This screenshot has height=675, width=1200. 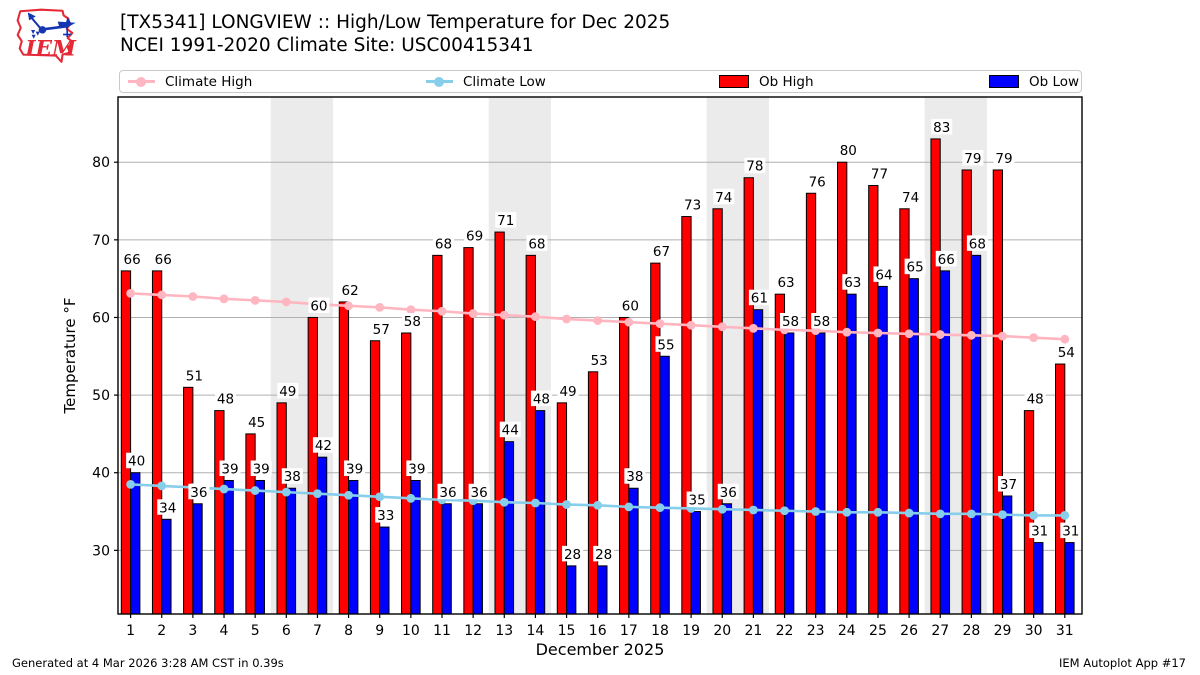 I want to click on svg-text: 80, so click(x=848, y=151).